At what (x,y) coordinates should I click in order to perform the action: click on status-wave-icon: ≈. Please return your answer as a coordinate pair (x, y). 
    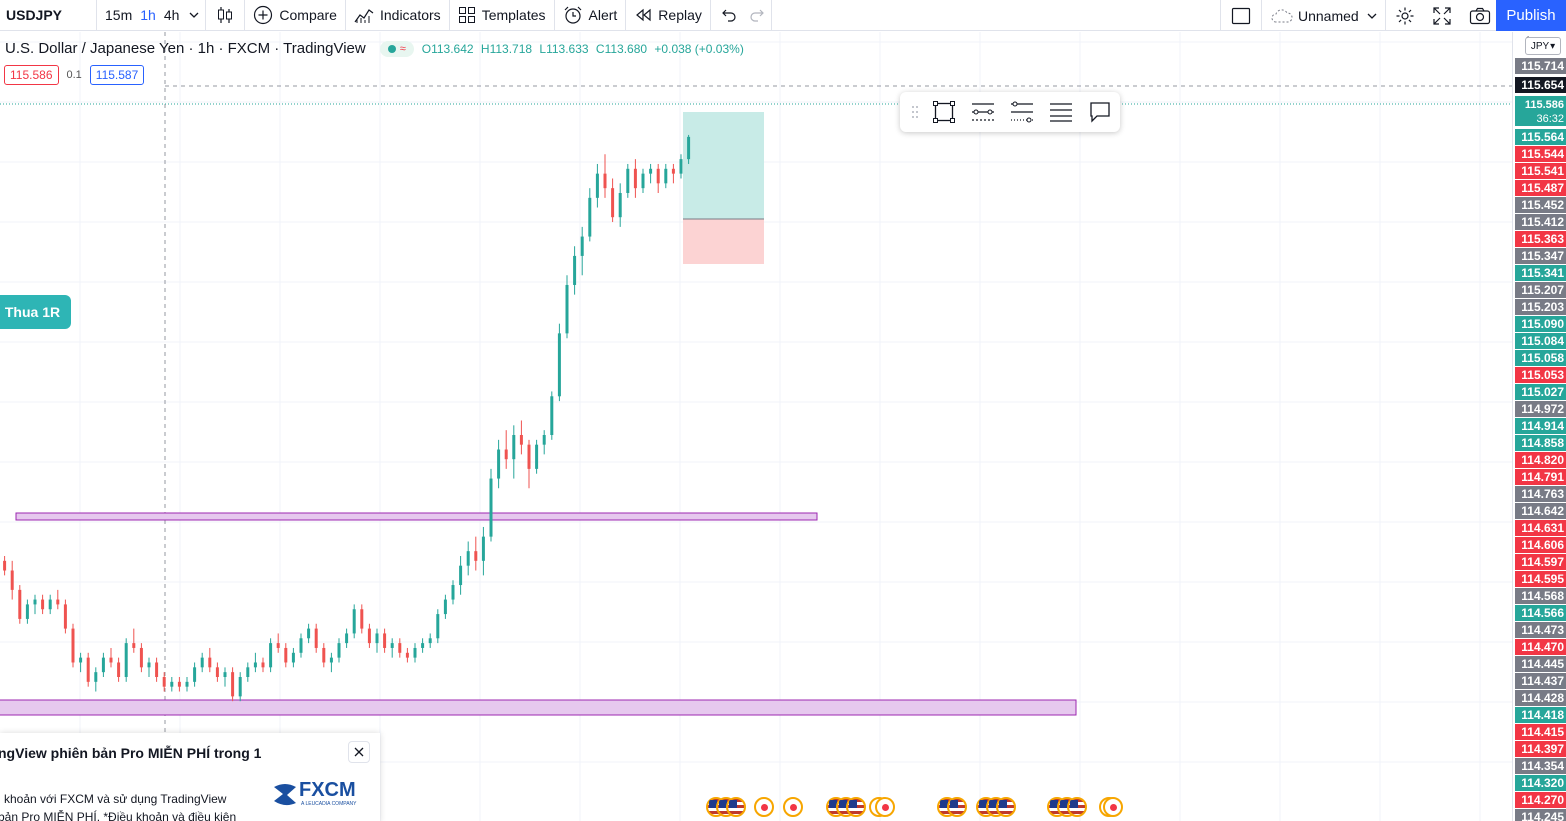
    Looking at the image, I should click on (402, 48).